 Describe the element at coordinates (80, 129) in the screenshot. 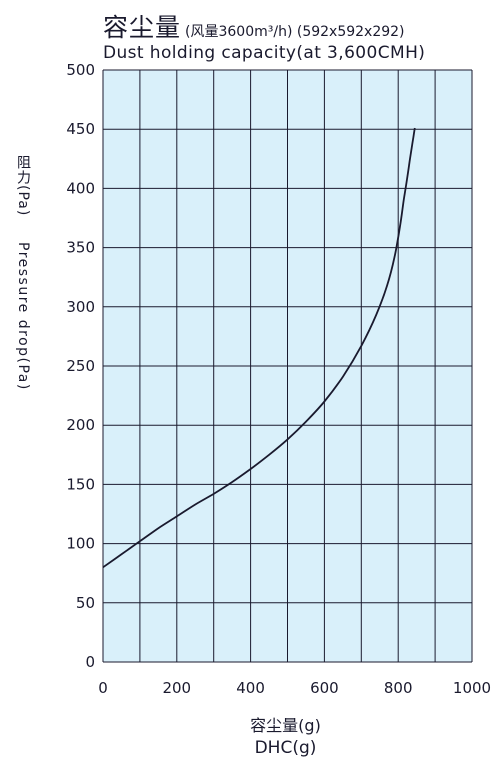

I see `y-tick-label: 450` at that location.